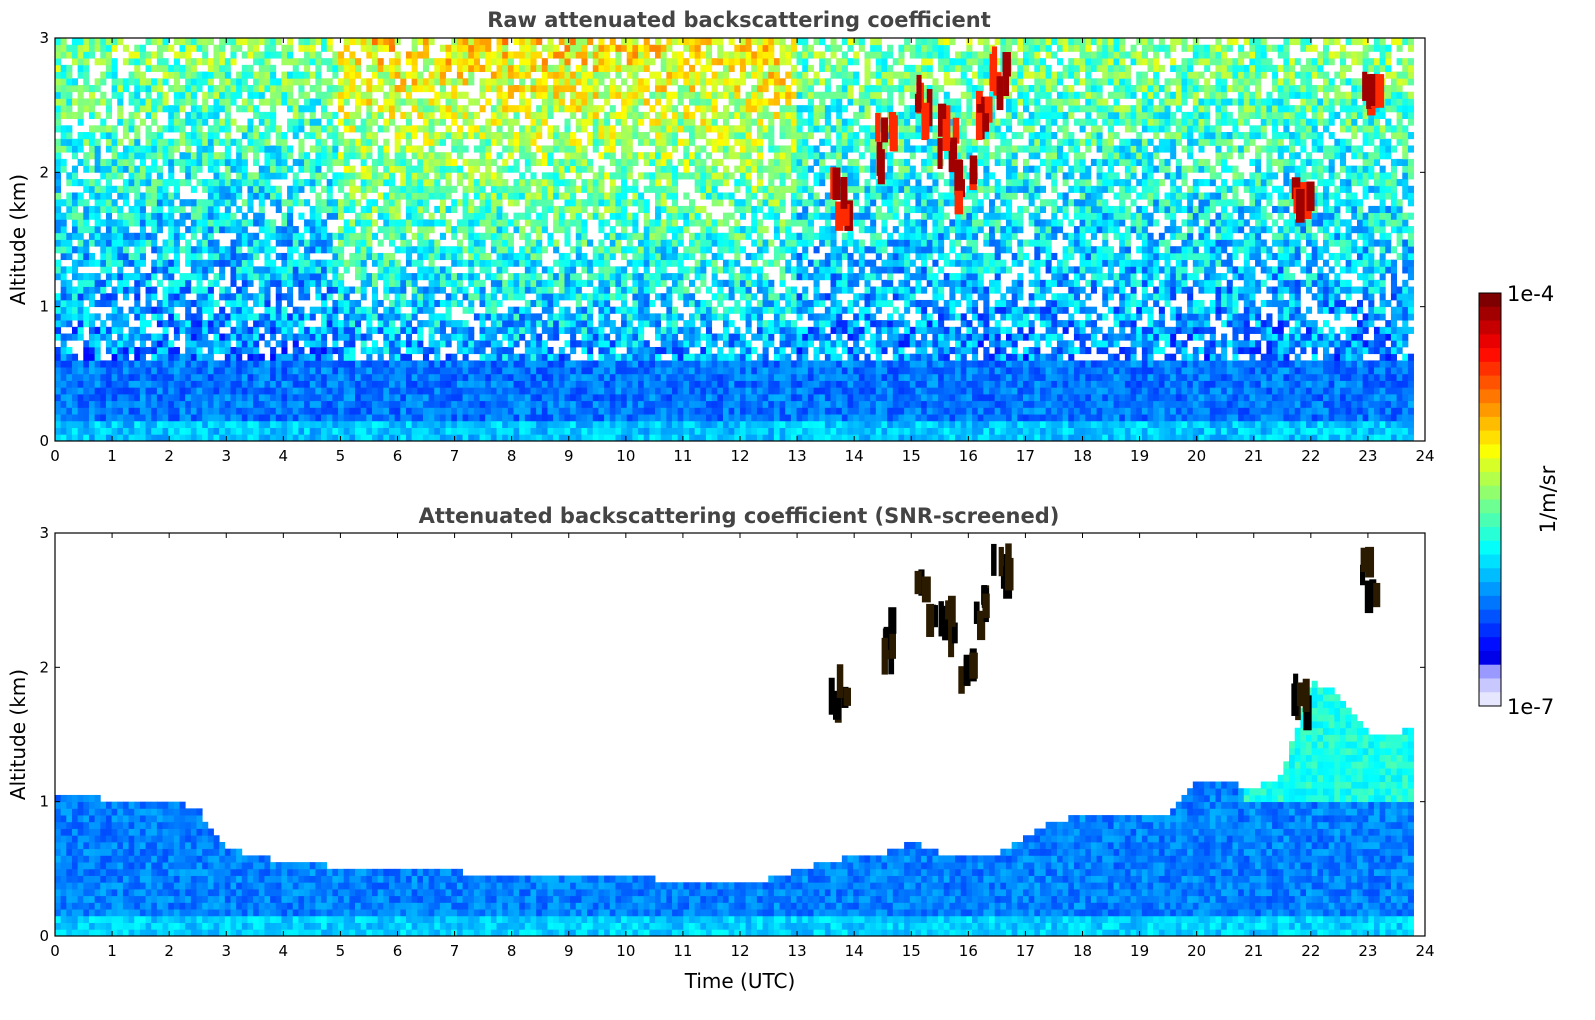 Image resolution: width=1595 pixels, height=1020 pixels. I want to click on x-tick-label: 23, so click(1367, 456).